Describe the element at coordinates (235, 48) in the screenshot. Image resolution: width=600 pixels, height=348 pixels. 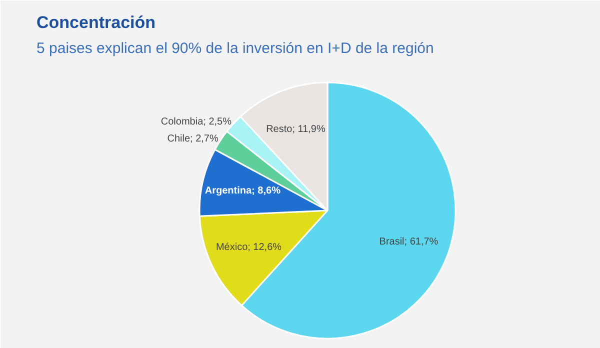
I see `chart-subtitle: 5 paises explican el 90% de la inversión en I+D de la región` at that location.